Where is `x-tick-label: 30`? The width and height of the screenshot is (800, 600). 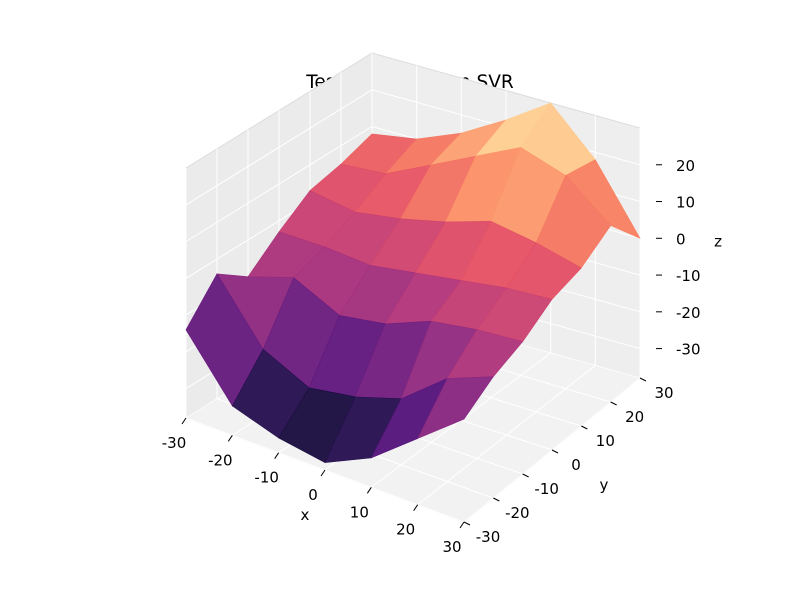 x-tick-label: 30 is located at coordinates (451, 547).